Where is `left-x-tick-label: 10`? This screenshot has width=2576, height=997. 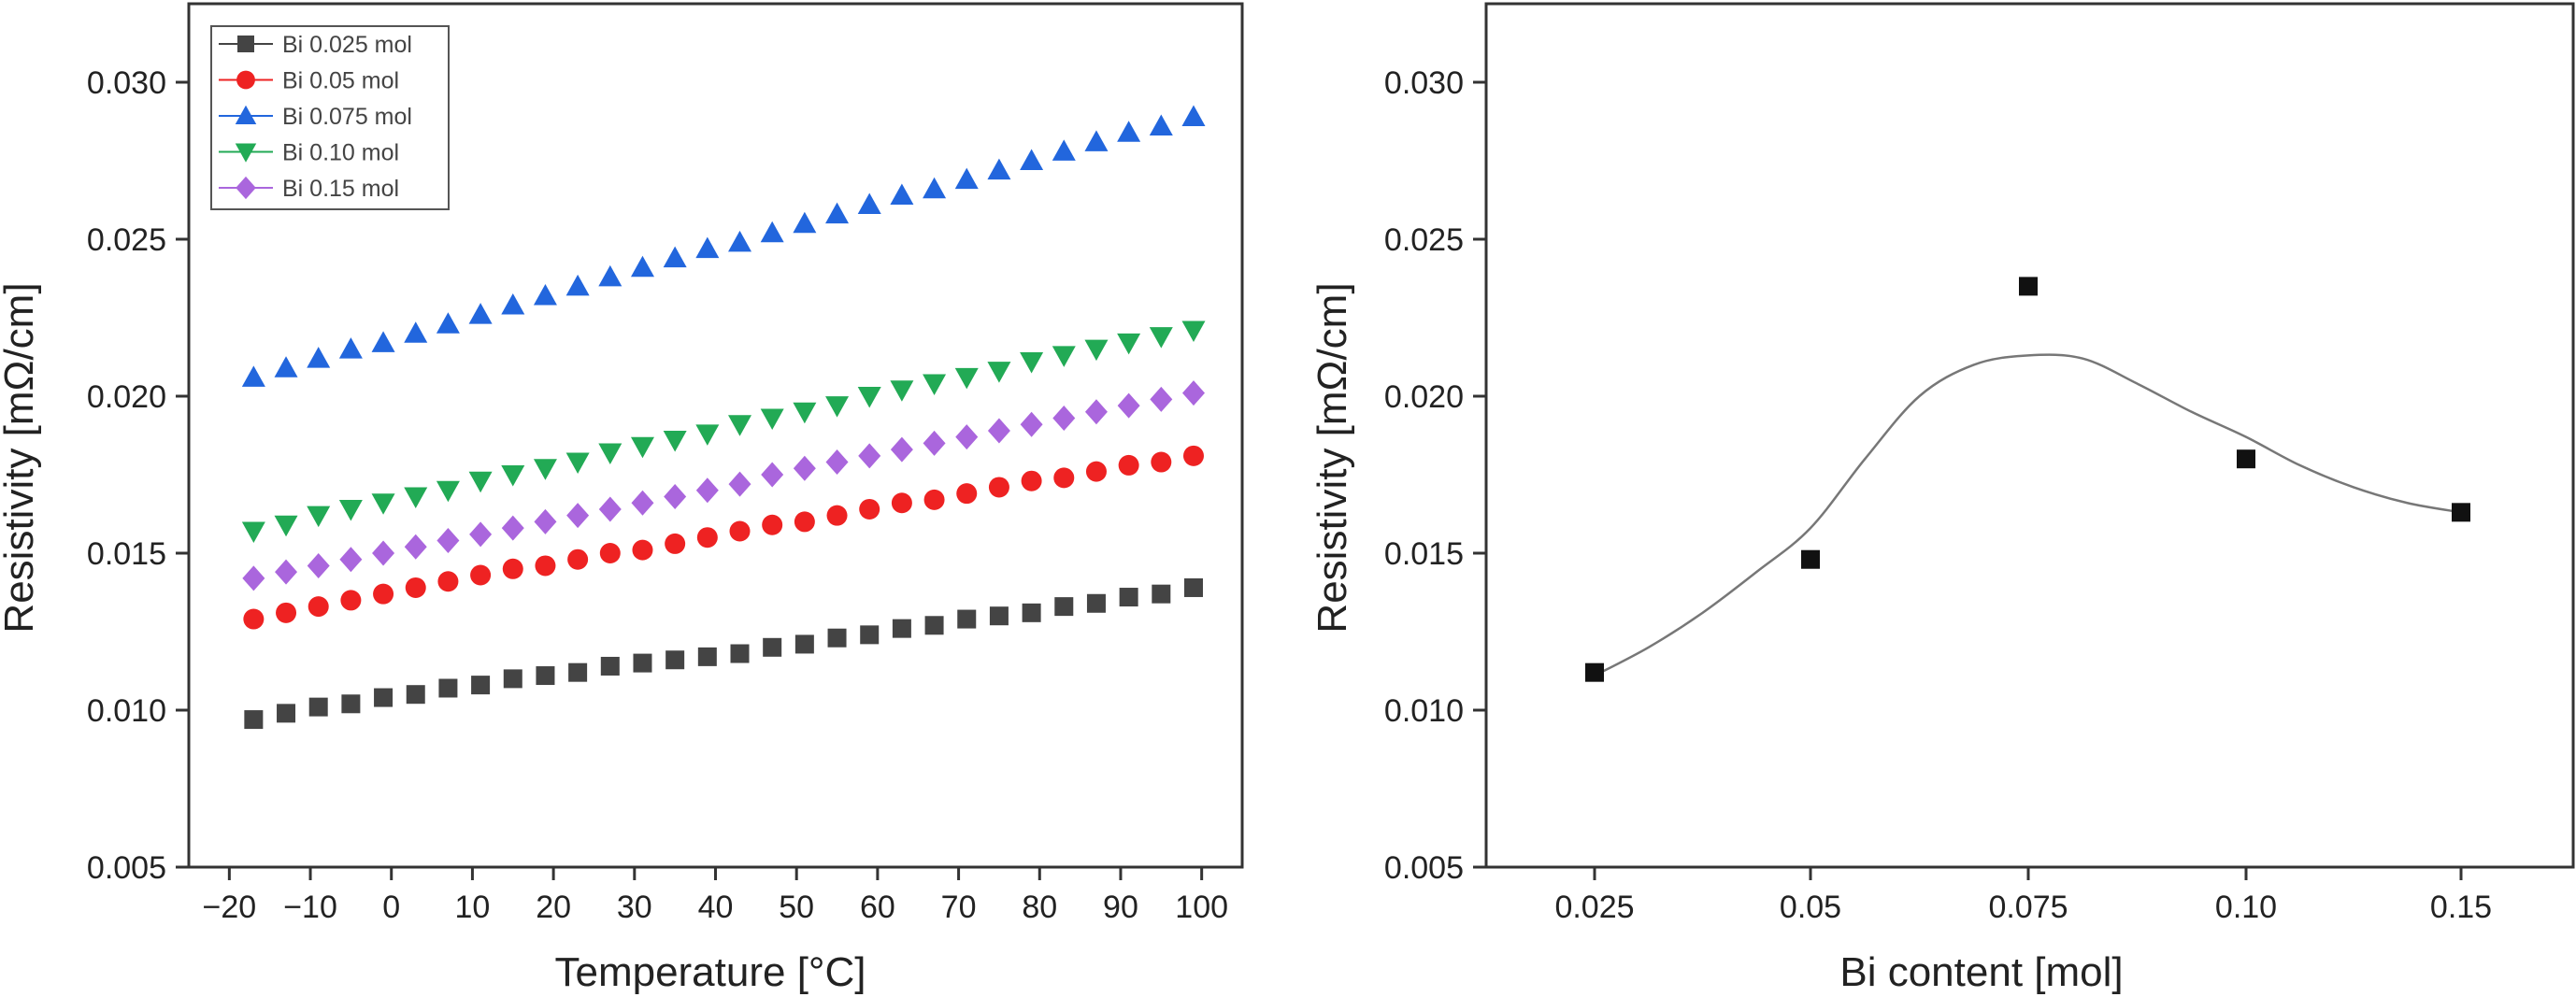 left-x-tick-label: 10 is located at coordinates (473, 907).